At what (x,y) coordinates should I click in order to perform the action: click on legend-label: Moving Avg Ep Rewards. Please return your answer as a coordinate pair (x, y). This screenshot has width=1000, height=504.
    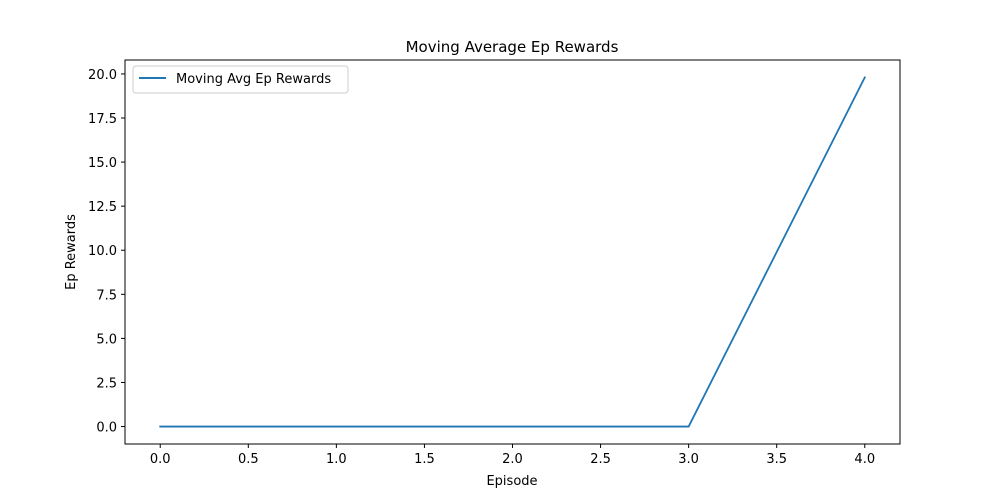
    Looking at the image, I should click on (253, 79).